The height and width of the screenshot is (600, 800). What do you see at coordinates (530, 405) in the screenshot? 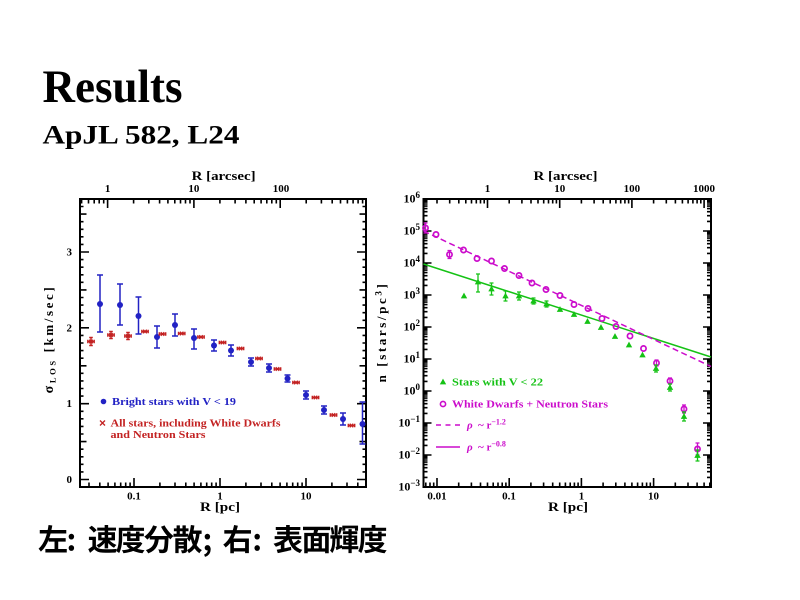
I see `svg-text: White Dwarfs + Neutron Stars` at bounding box center [530, 405].